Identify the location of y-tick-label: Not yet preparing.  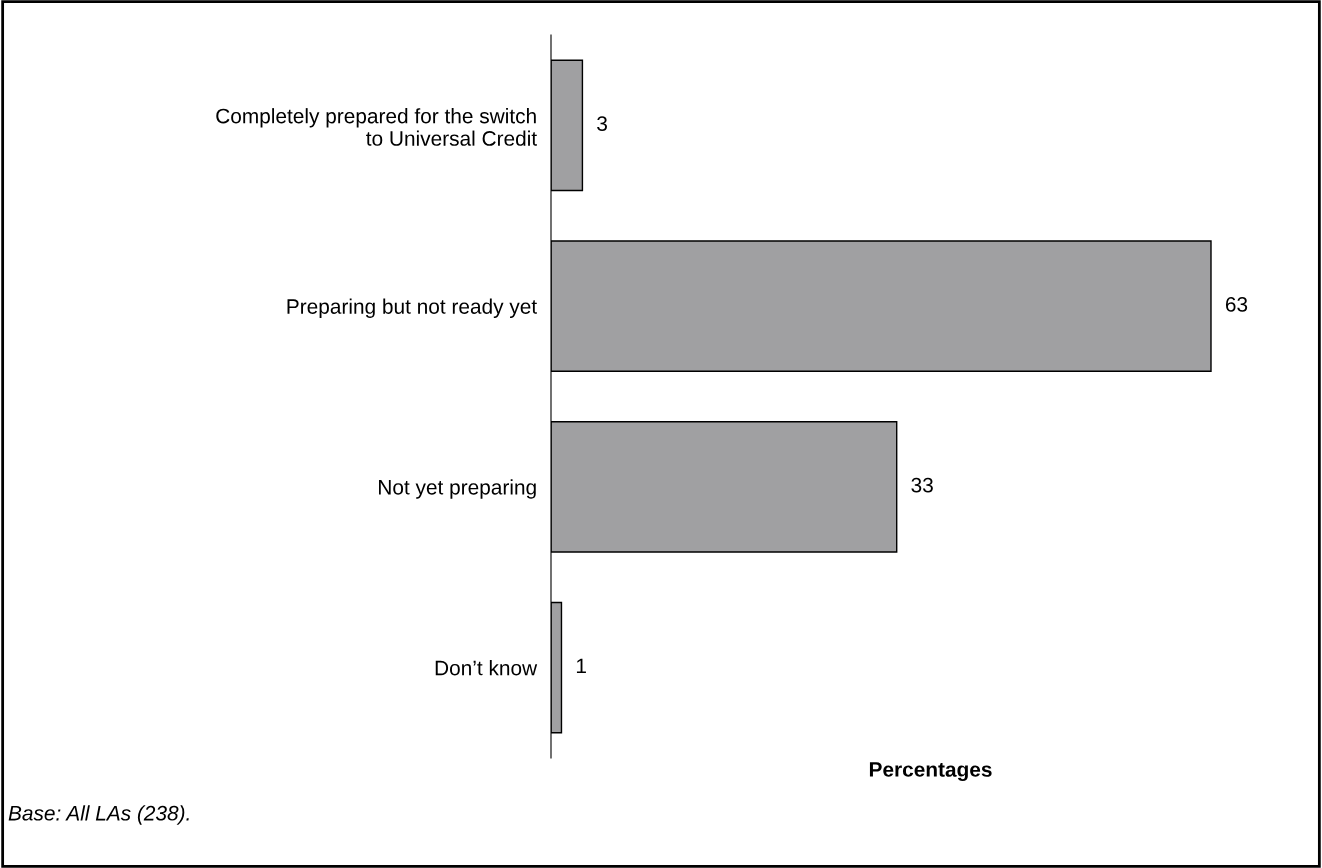
(457, 489).